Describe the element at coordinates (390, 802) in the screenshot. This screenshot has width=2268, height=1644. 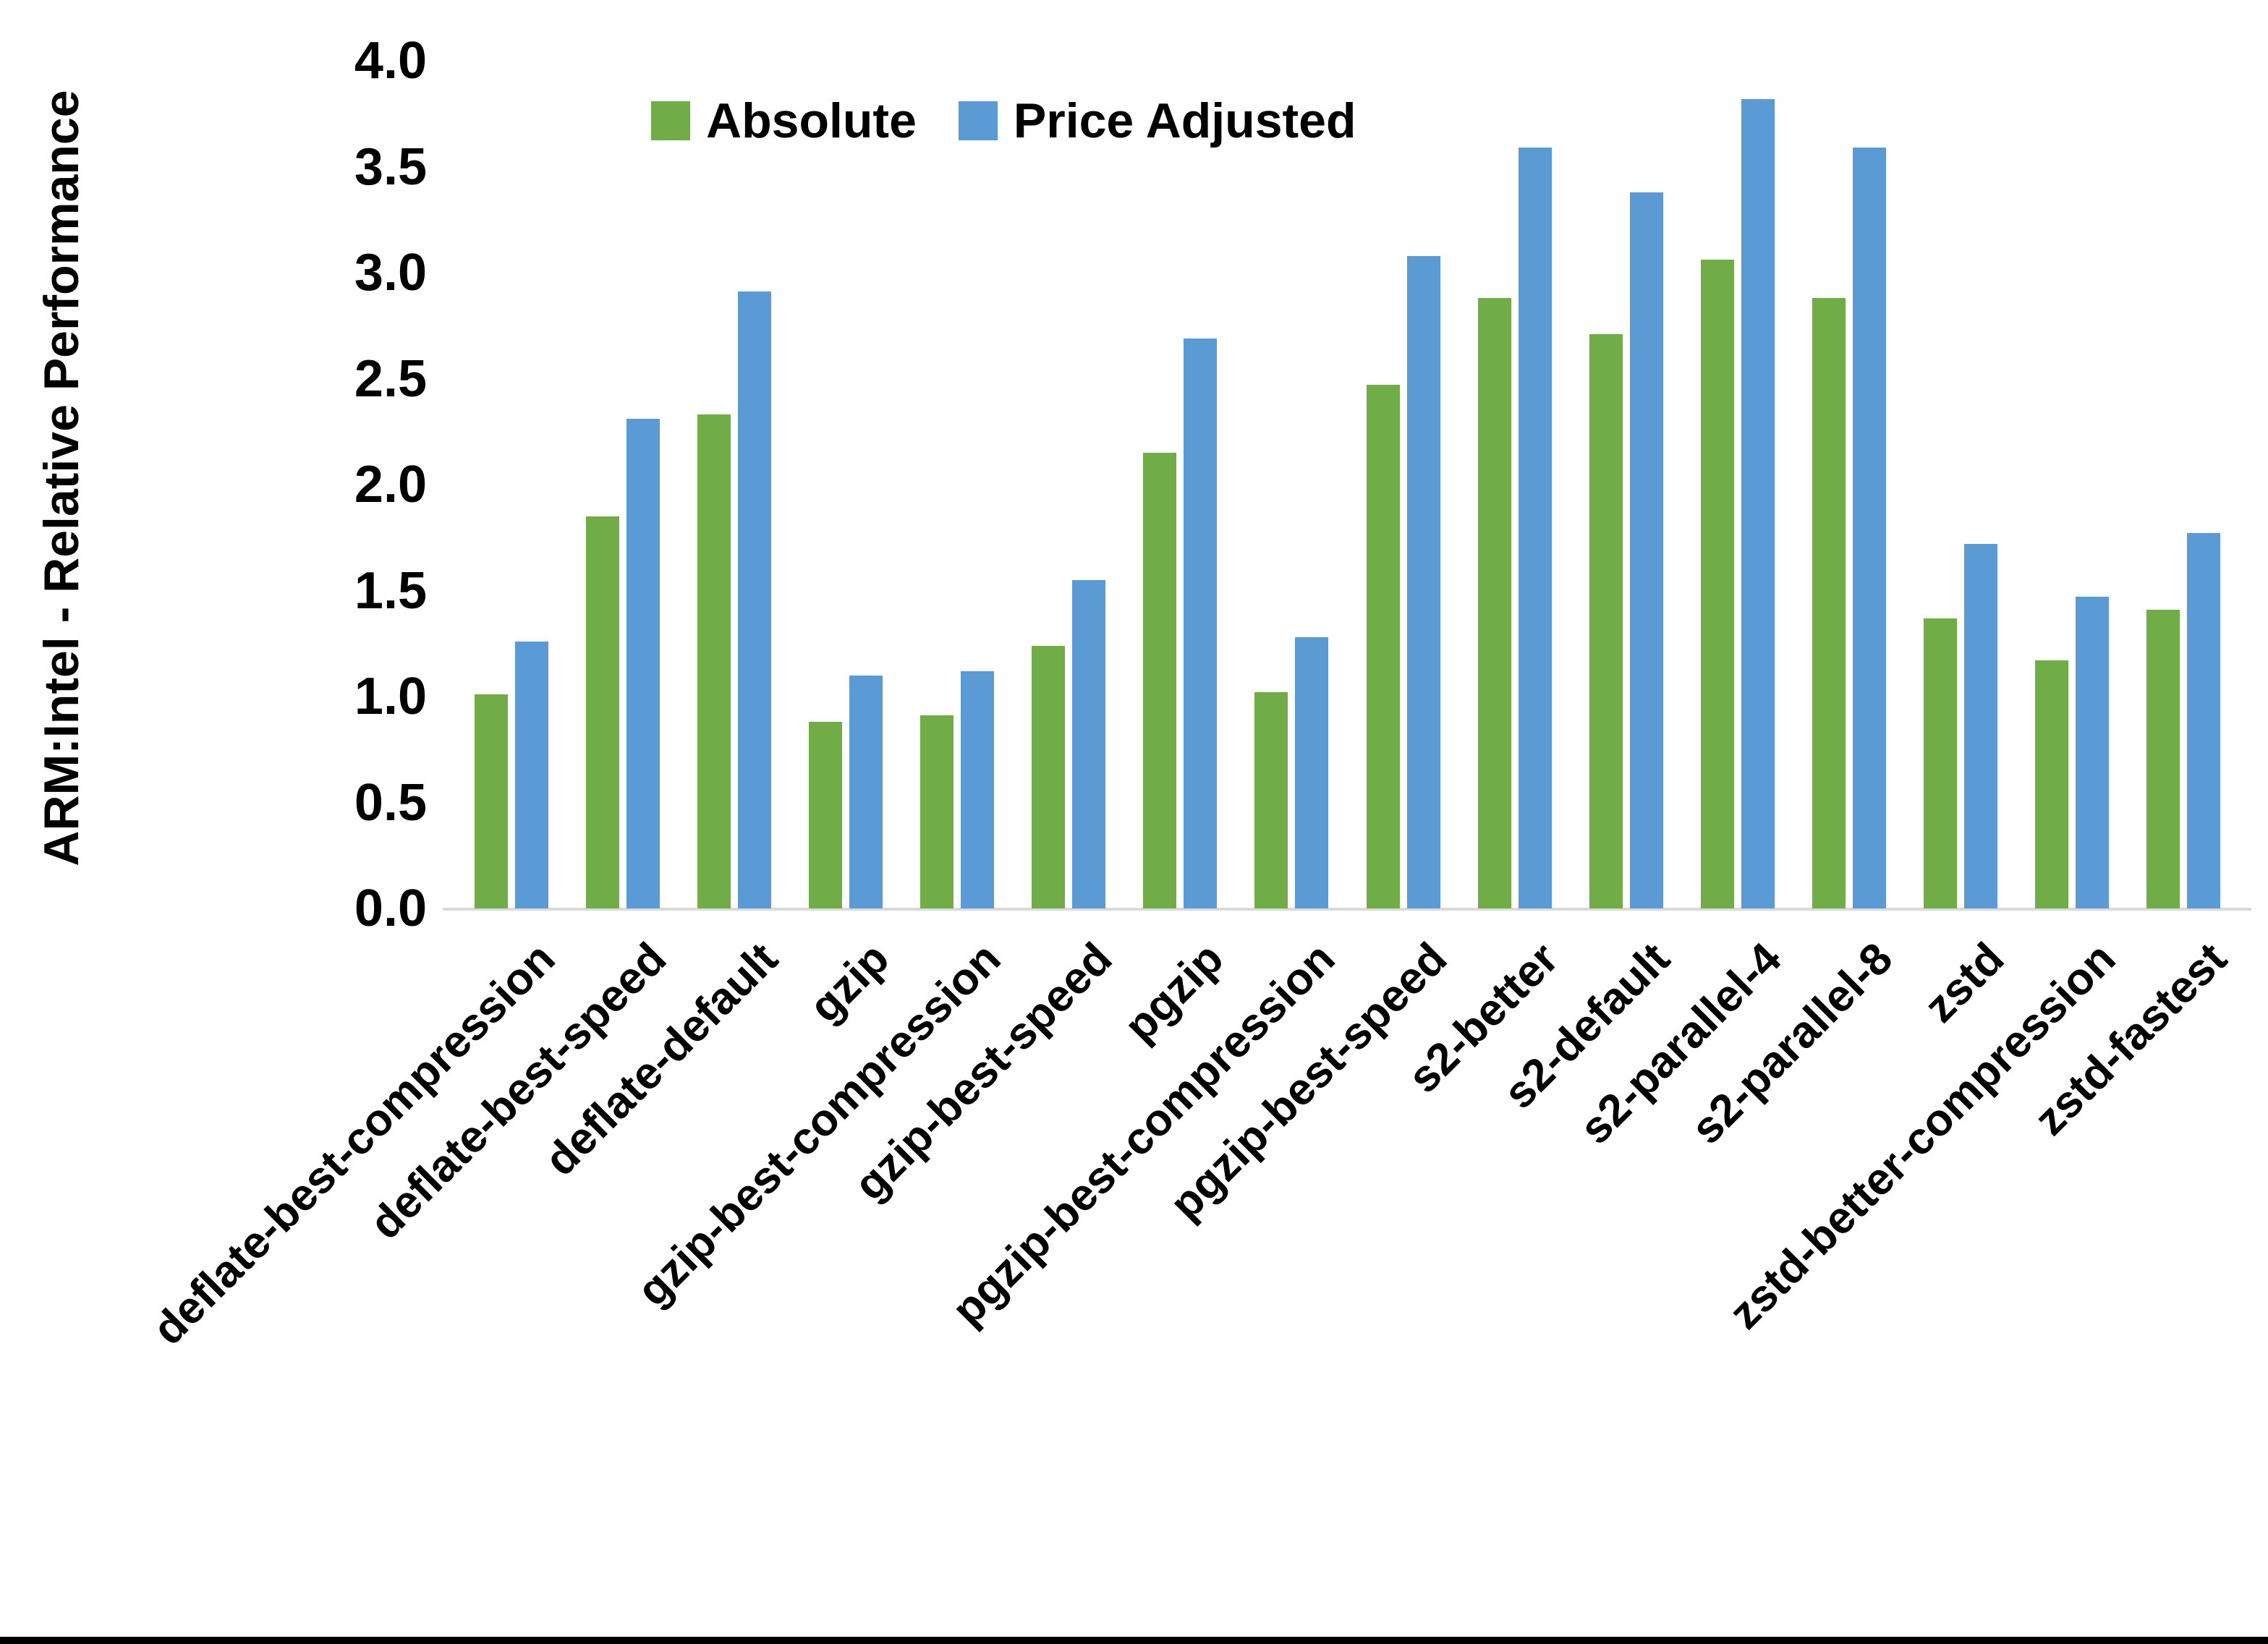
I see `y-tick-label: 0.5` at that location.